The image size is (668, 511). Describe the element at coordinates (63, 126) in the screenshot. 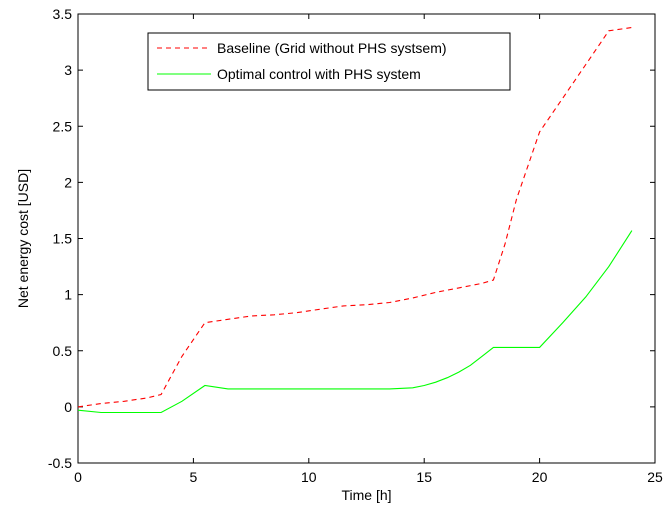

I see `y-tick-label: 2.5` at that location.